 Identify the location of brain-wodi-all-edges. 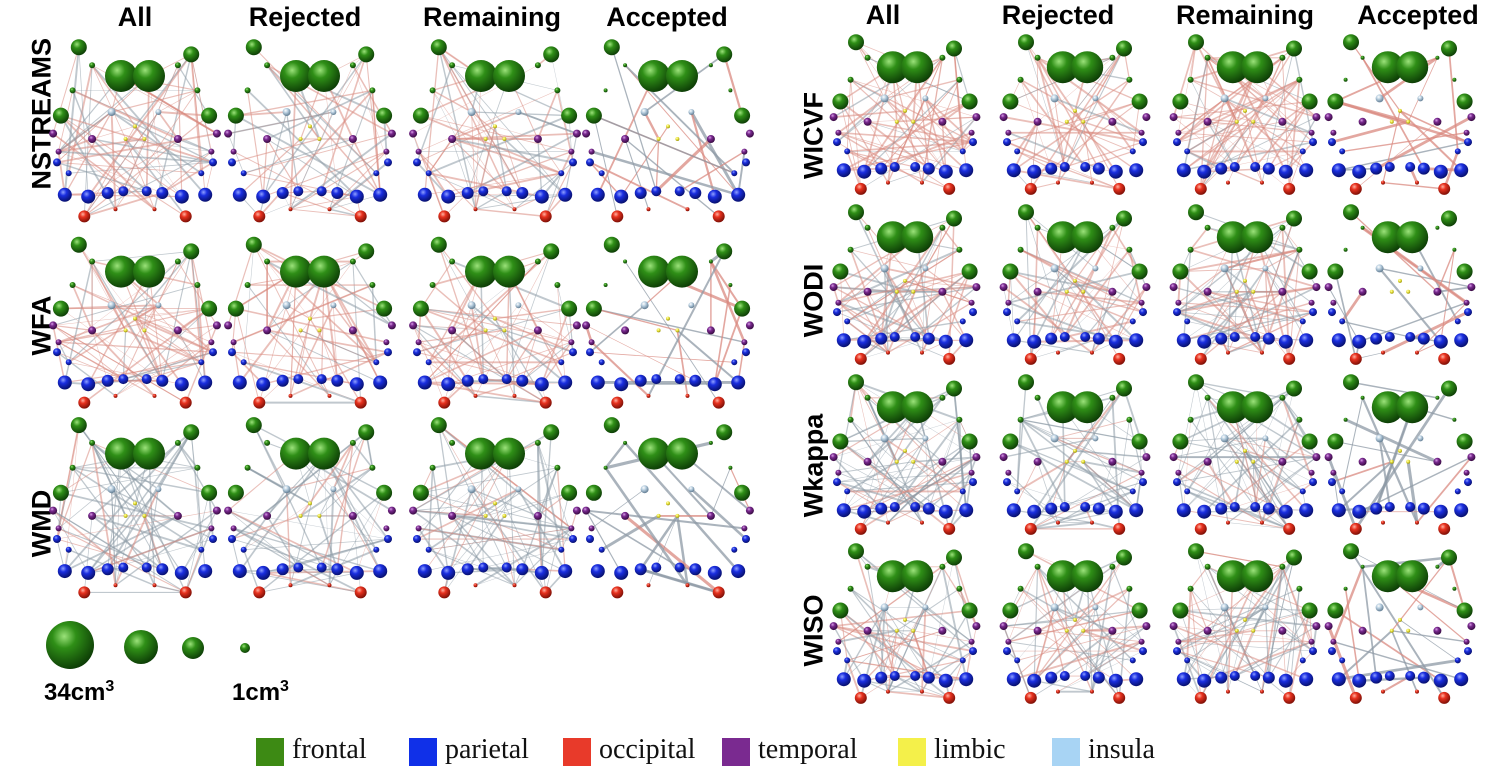
(904, 285).